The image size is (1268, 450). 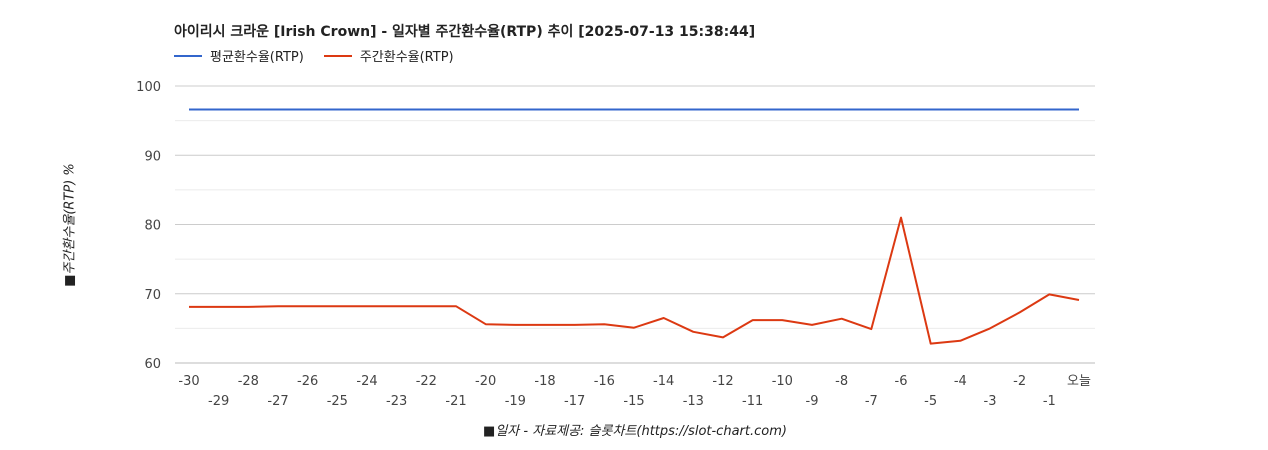 I want to click on legend-item-weekly: 주간환수율(RTP), so click(x=388, y=55).